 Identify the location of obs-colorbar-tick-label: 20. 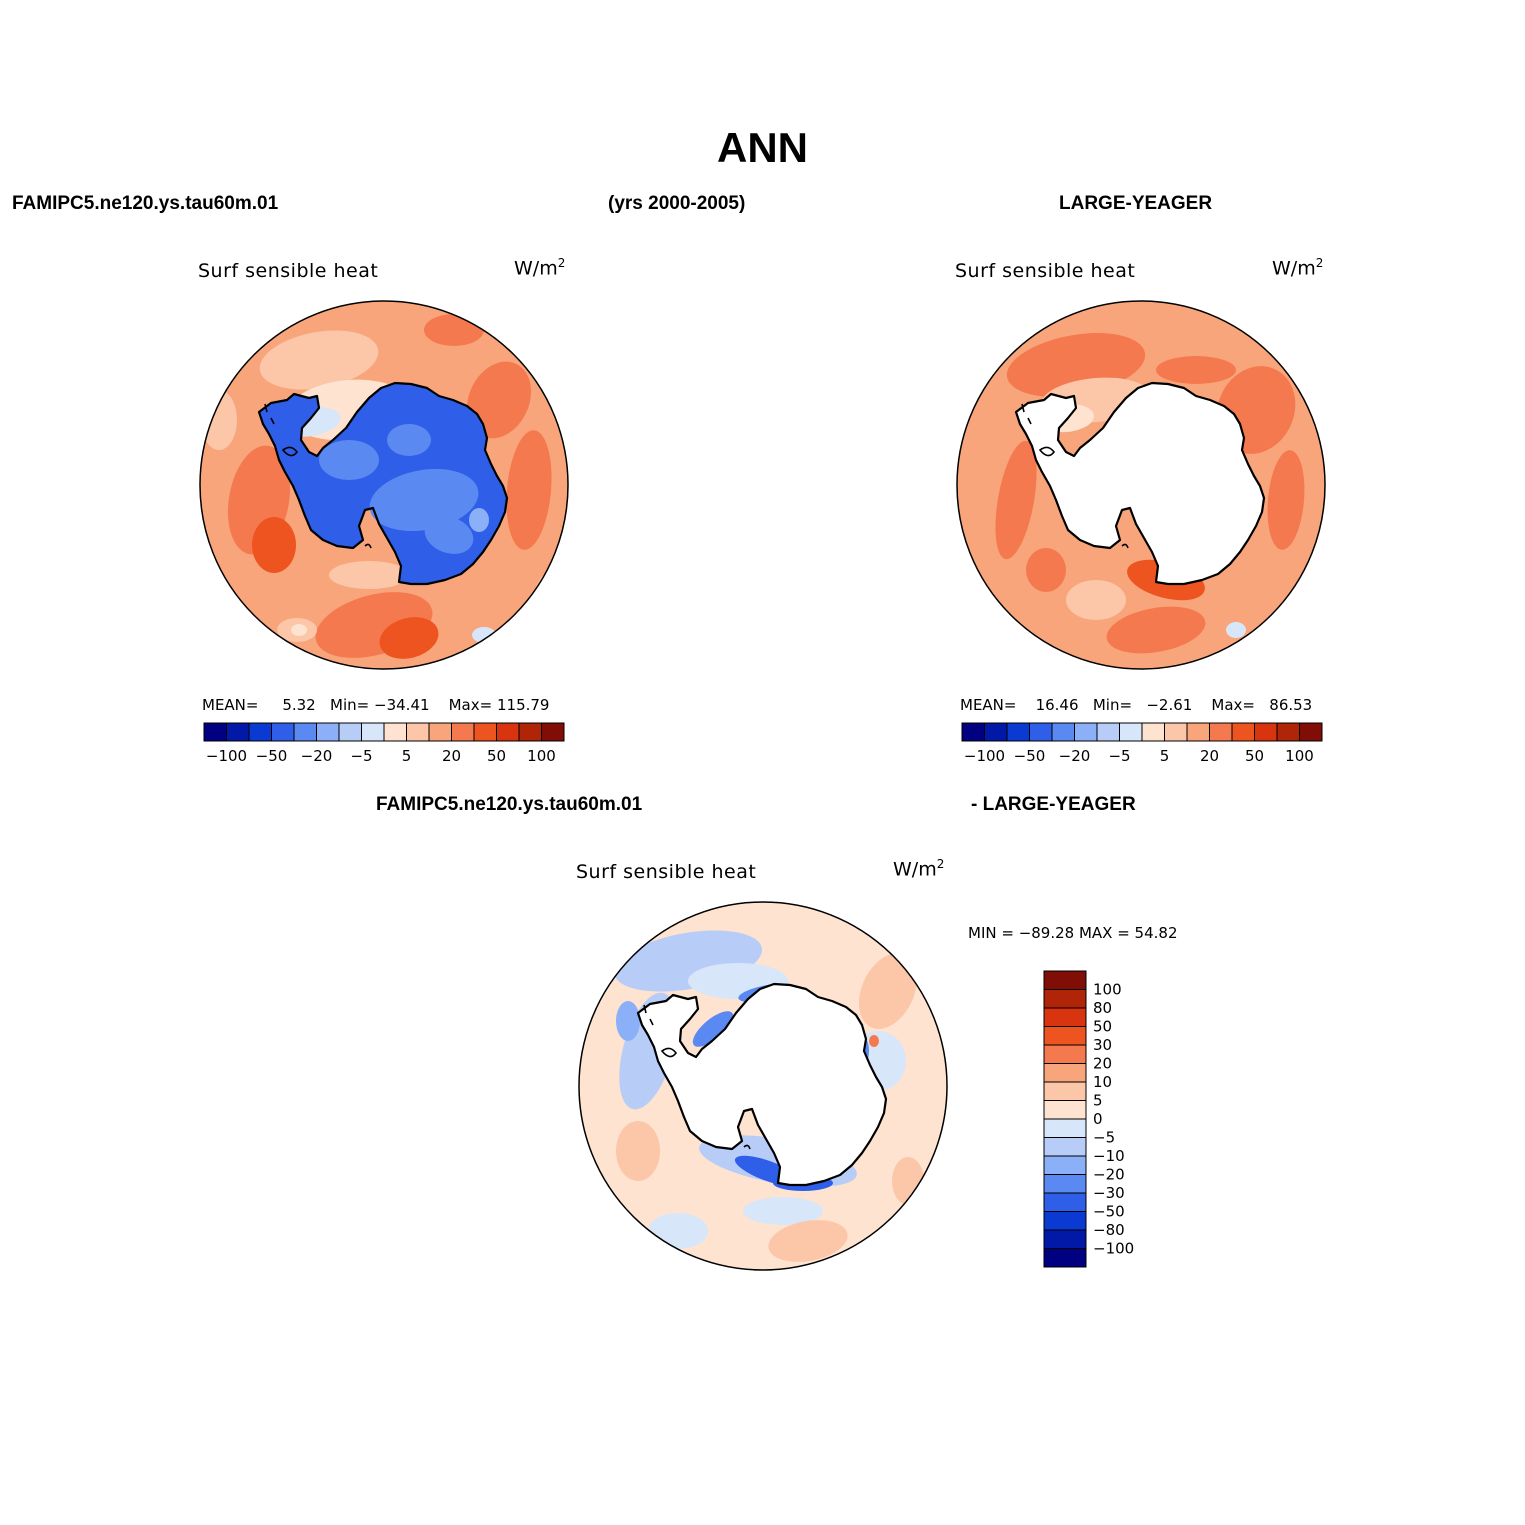
(1209, 756).